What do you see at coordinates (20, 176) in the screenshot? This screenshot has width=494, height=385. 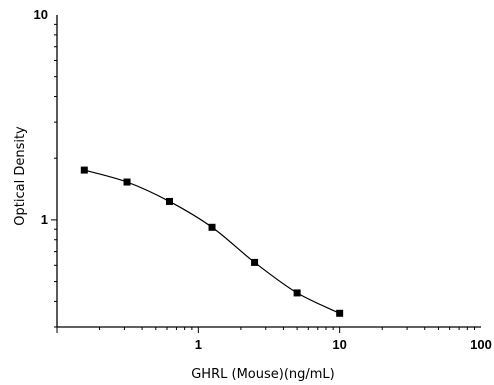 I see `y-axis-title: Optical Density` at bounding box center [20, 176].